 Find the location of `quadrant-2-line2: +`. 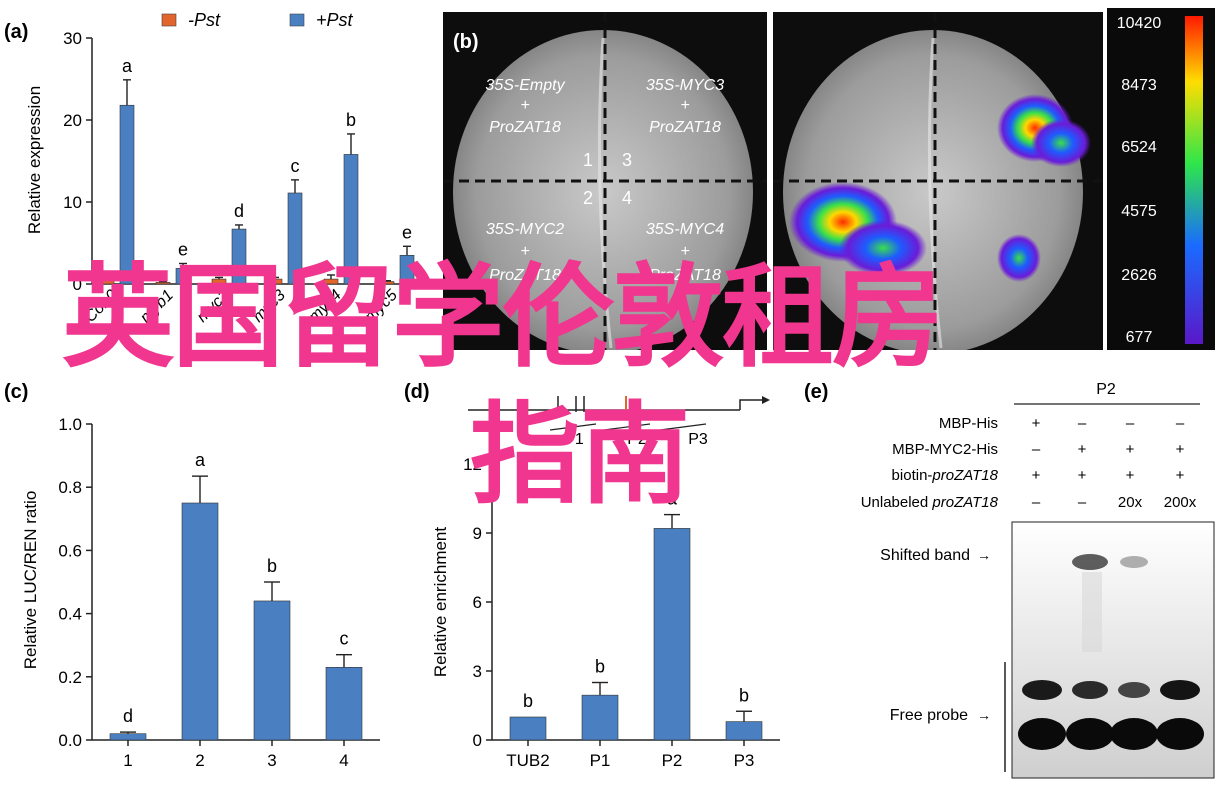

quadrant-2-line2: + is located at coordinates (524, 251).